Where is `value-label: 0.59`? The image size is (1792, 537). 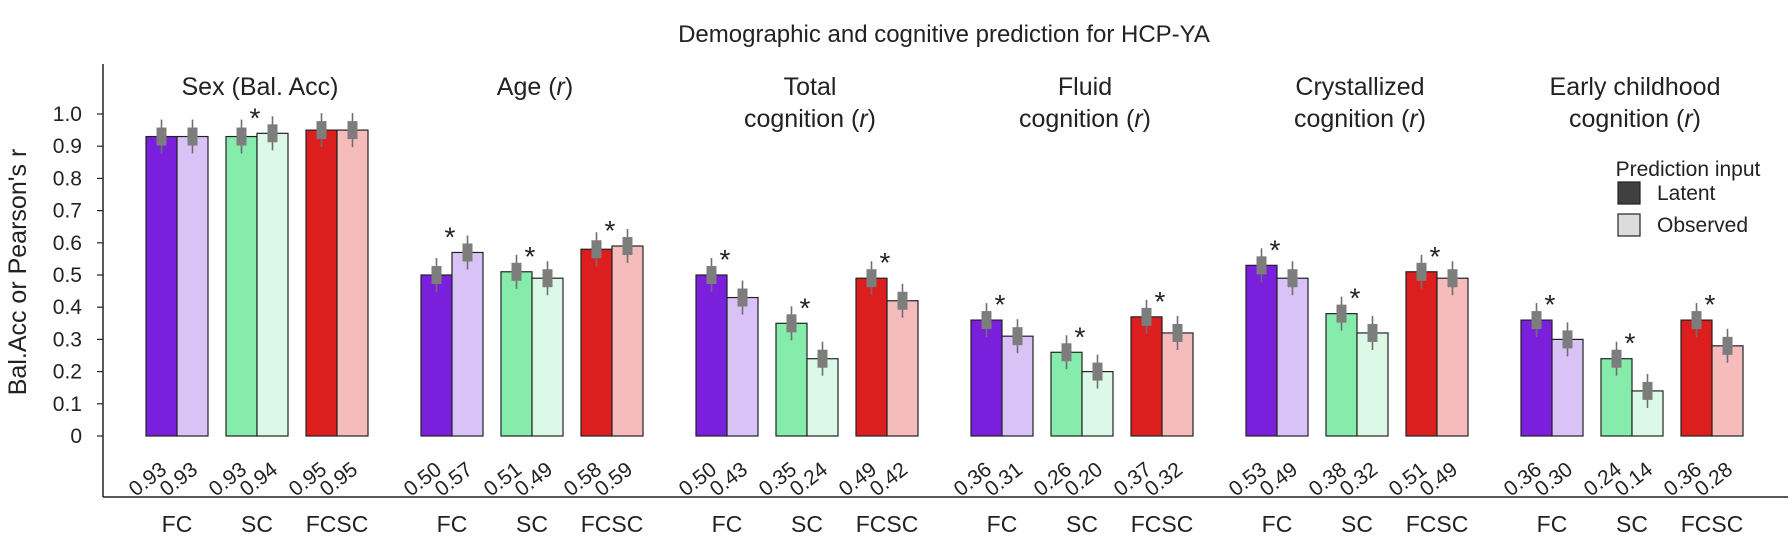 value-label: 0.59 is located at coordinates (614, 479).